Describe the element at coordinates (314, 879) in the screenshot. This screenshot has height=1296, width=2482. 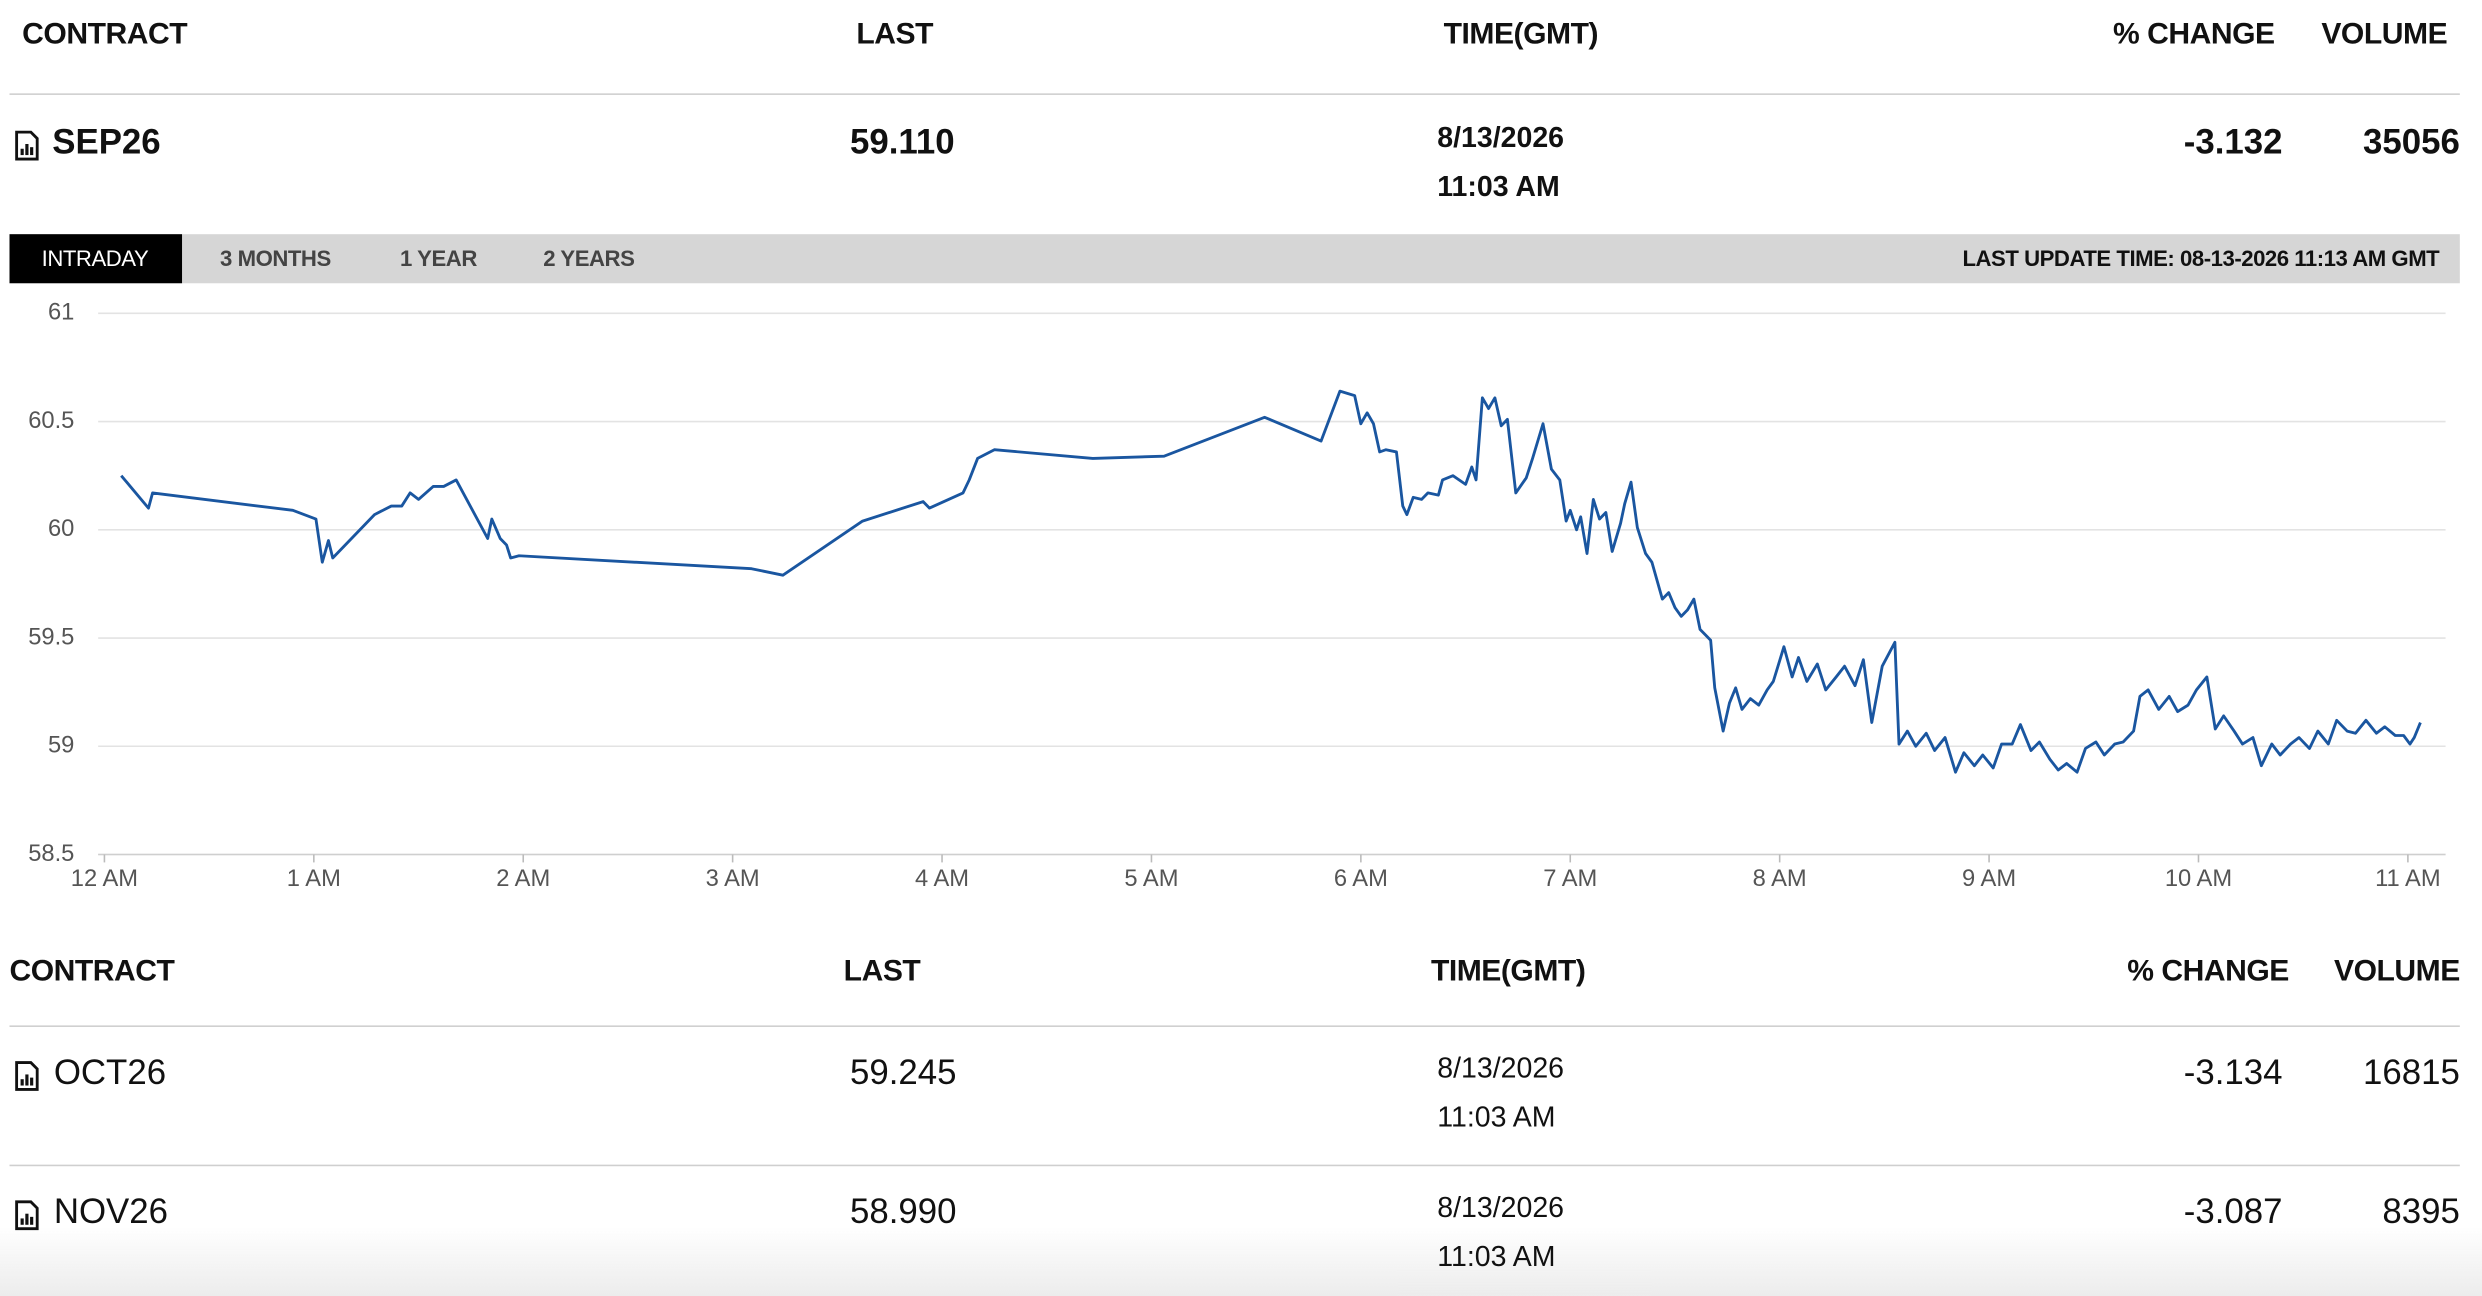
I see `x-tick-label: 1 AM` at that location.